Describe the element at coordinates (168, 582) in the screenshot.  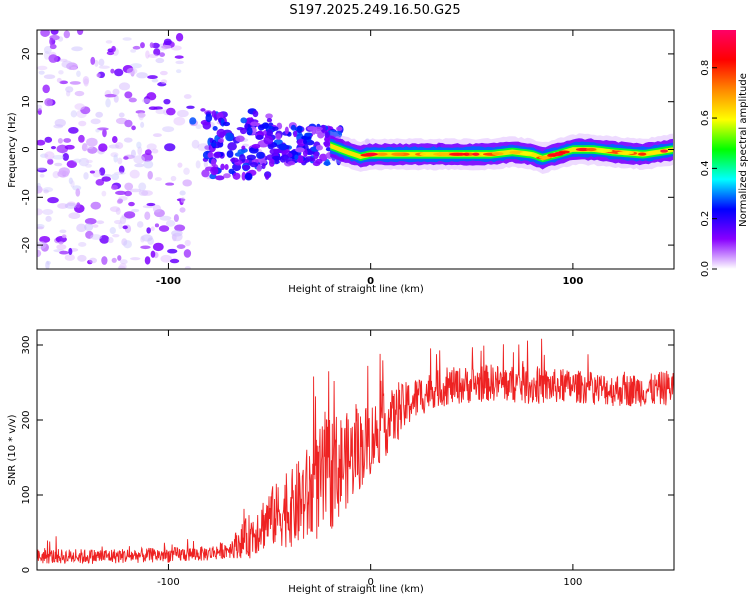
I see `x-tick-label: -100` at that location.